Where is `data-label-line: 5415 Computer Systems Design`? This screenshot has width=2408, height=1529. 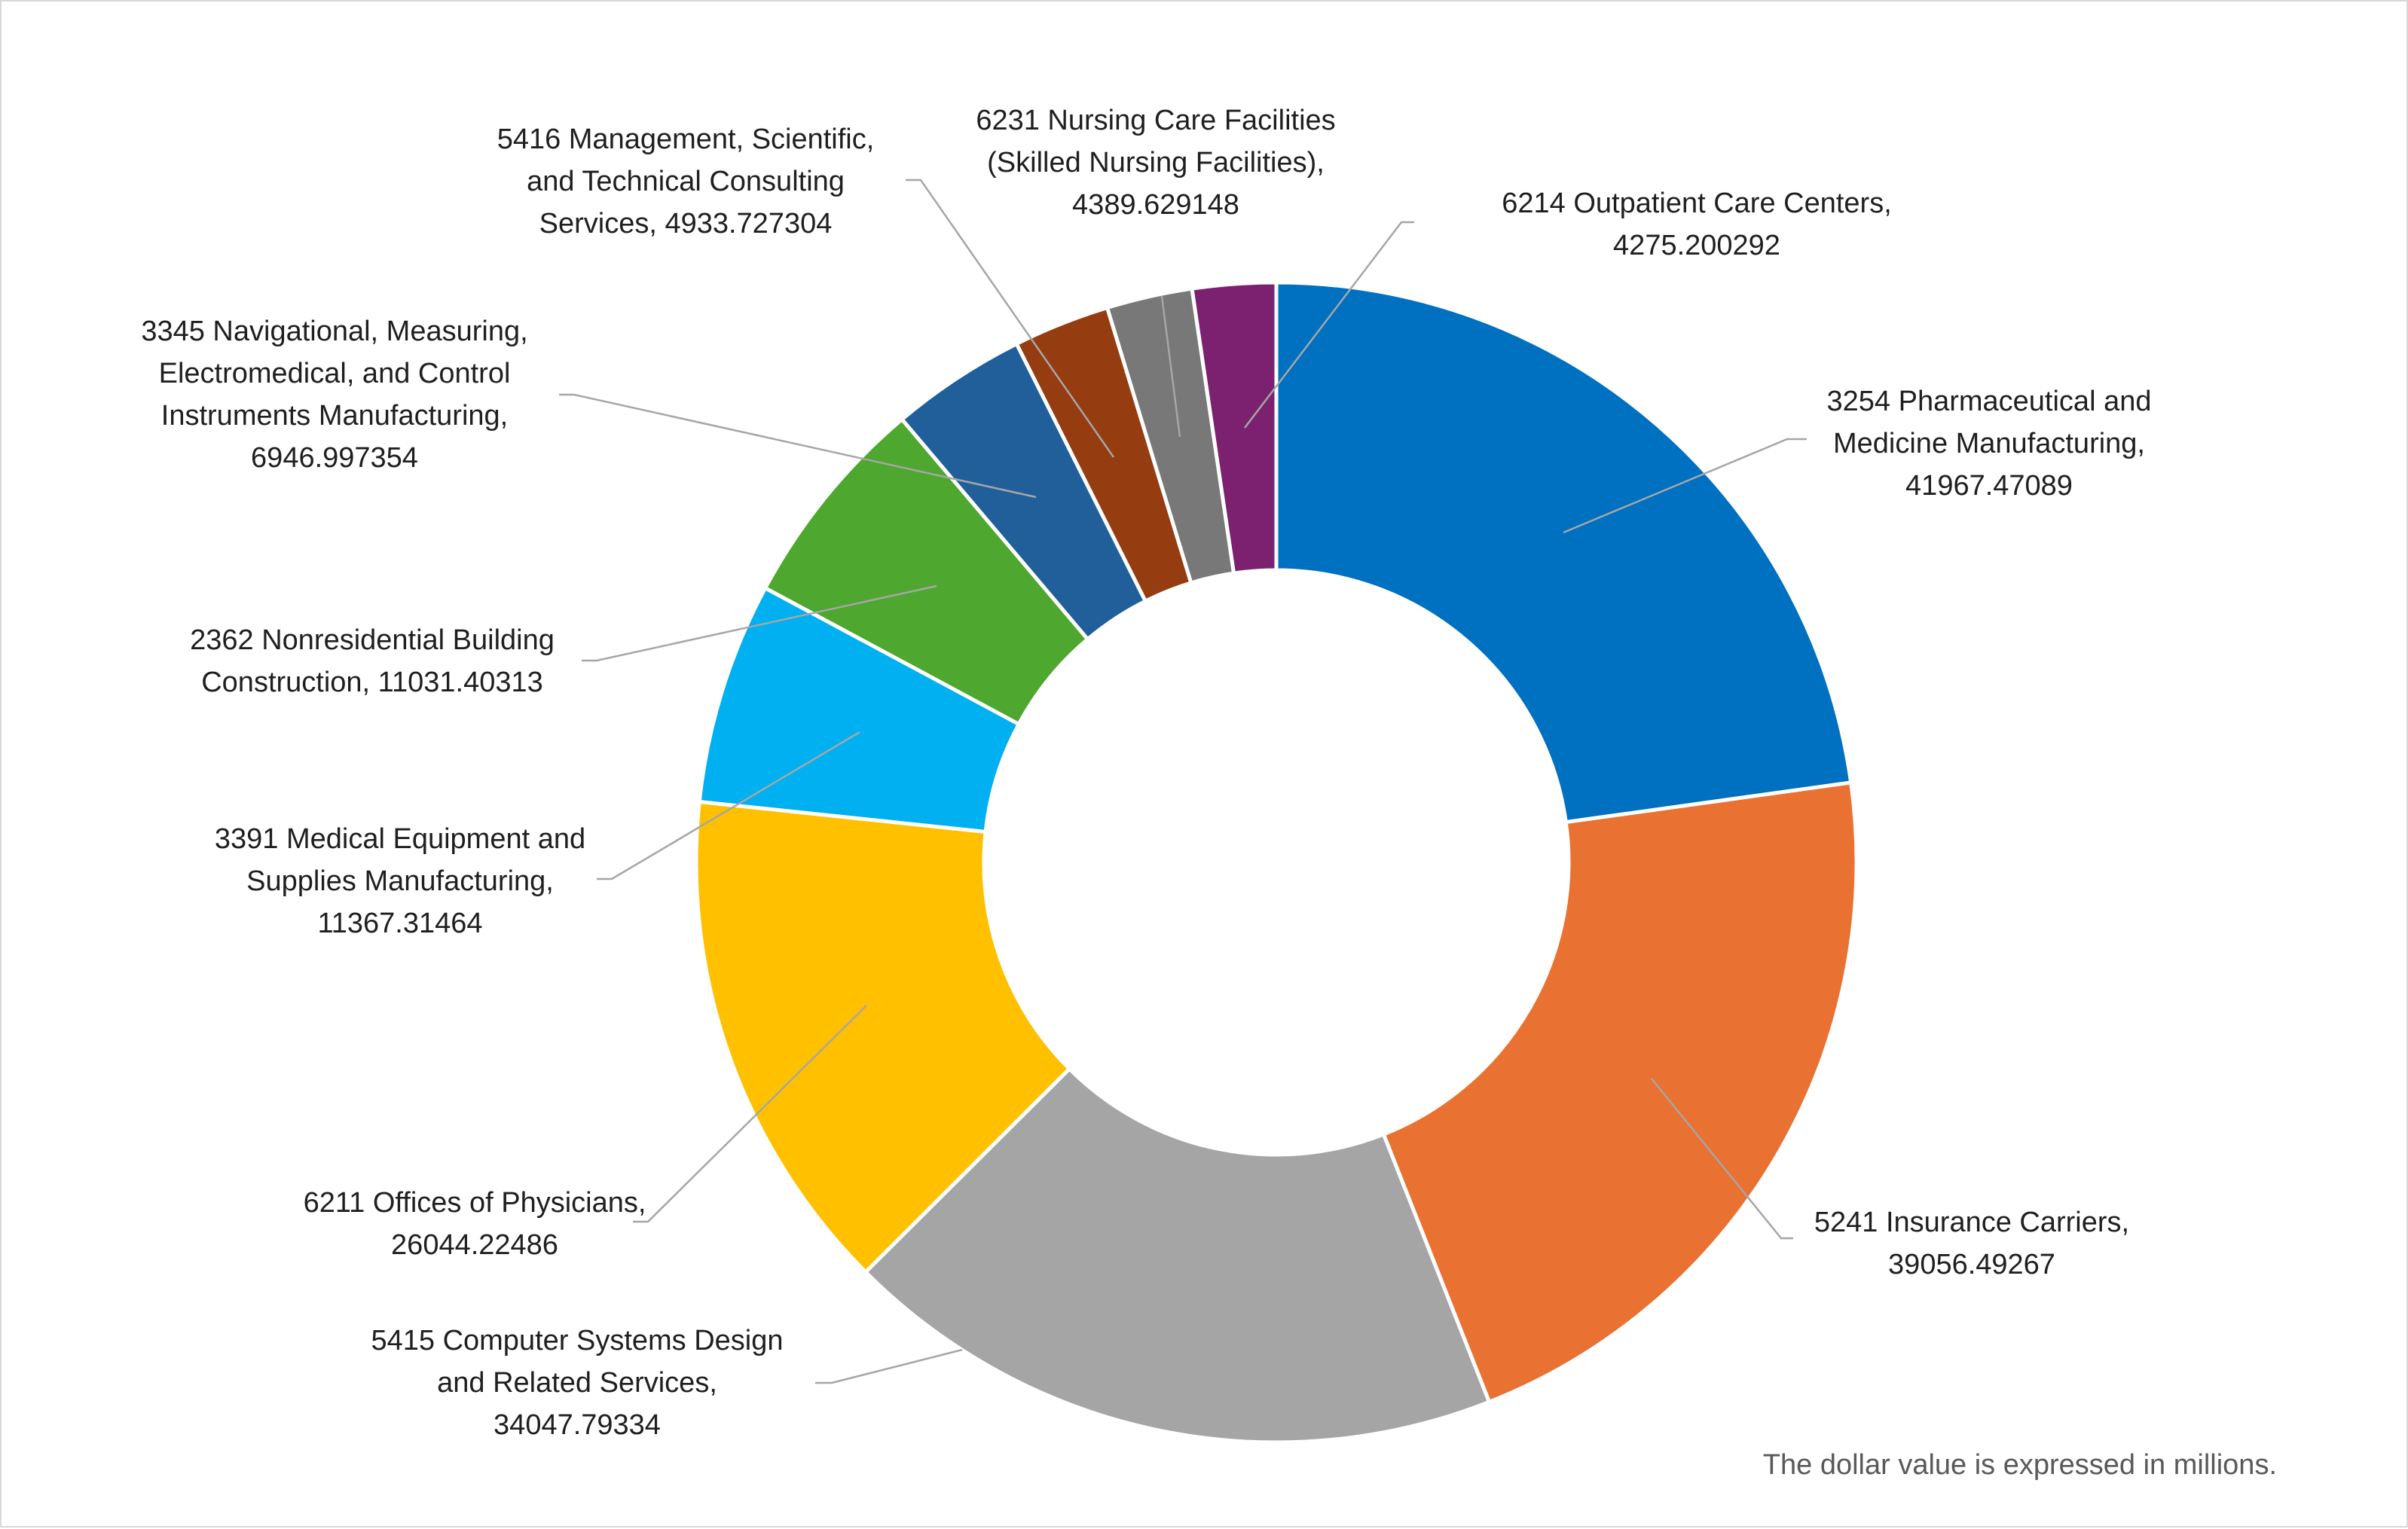 data-label-line: 5415 Computer Systems Design is located at coordinates (577, 1341).